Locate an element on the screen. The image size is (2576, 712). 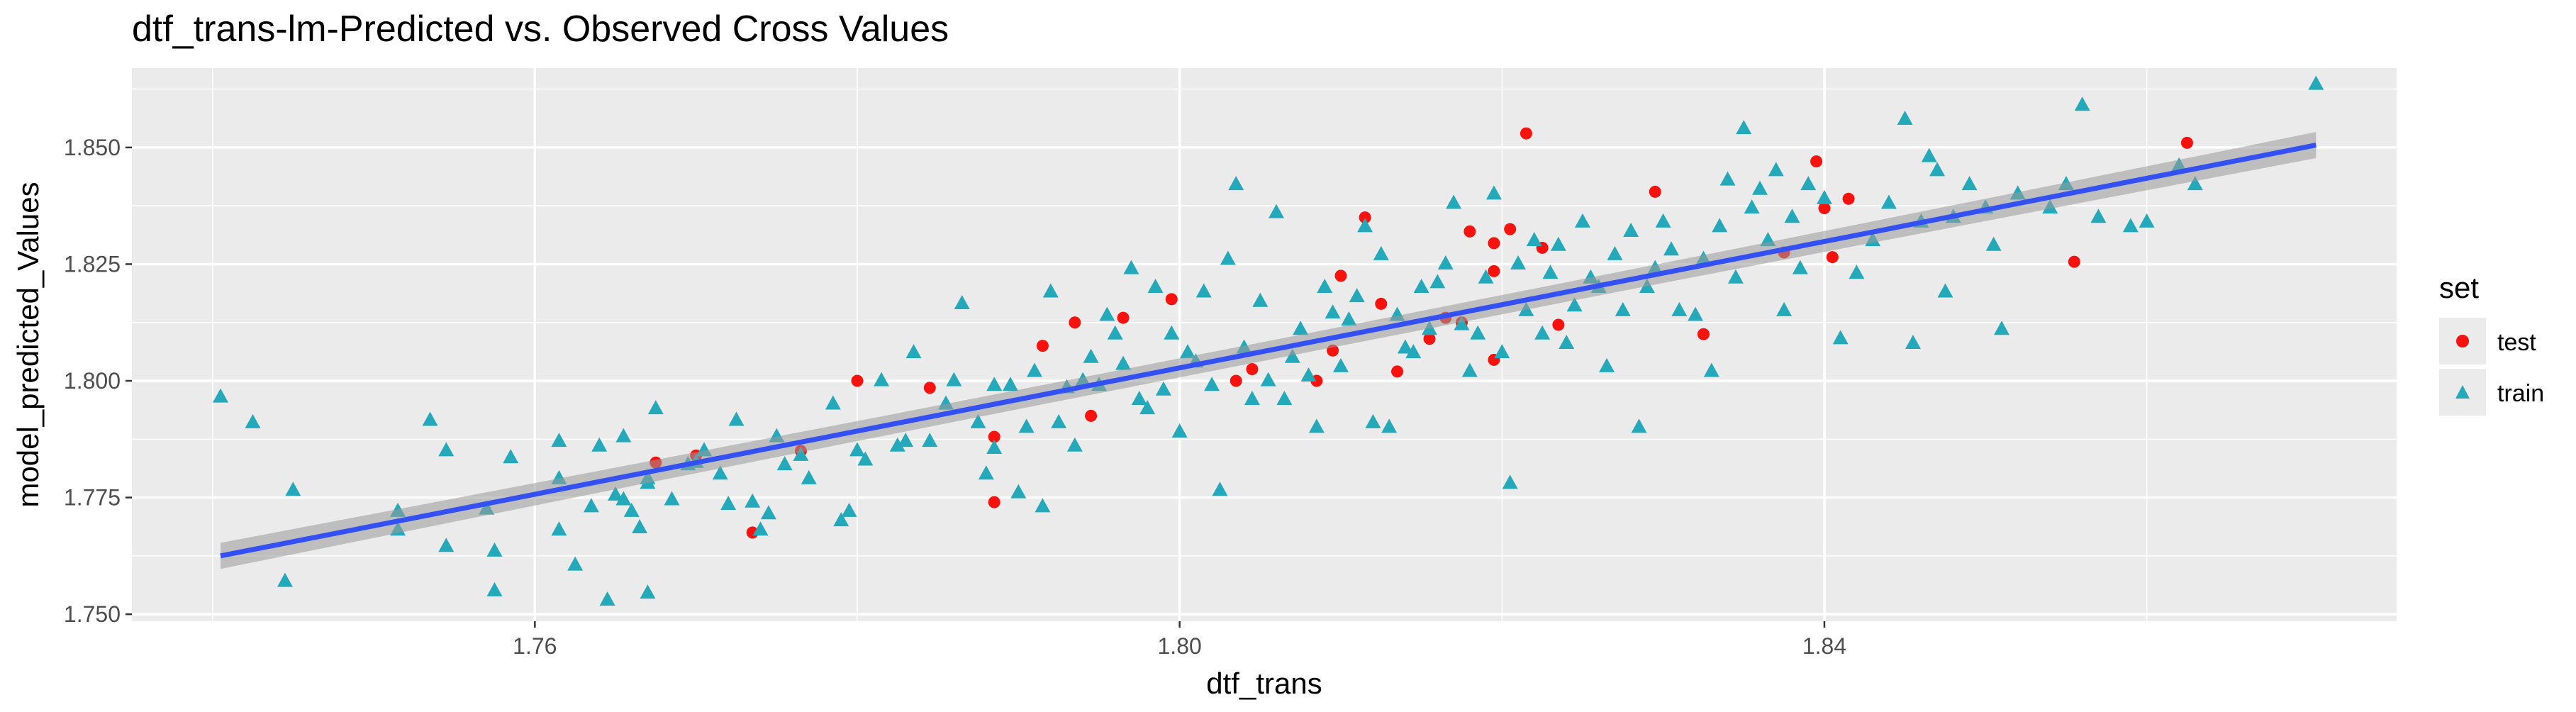
legend-marker-train is located at coordinates (2462, 392).